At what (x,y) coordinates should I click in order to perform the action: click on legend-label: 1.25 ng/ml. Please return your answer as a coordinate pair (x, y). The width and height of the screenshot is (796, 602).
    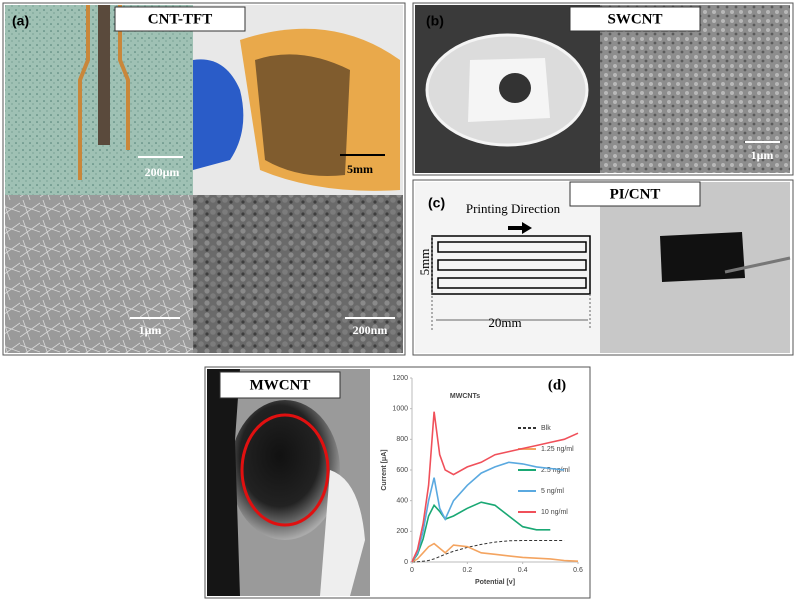
    Looking at the image, I should click on (557, 449).